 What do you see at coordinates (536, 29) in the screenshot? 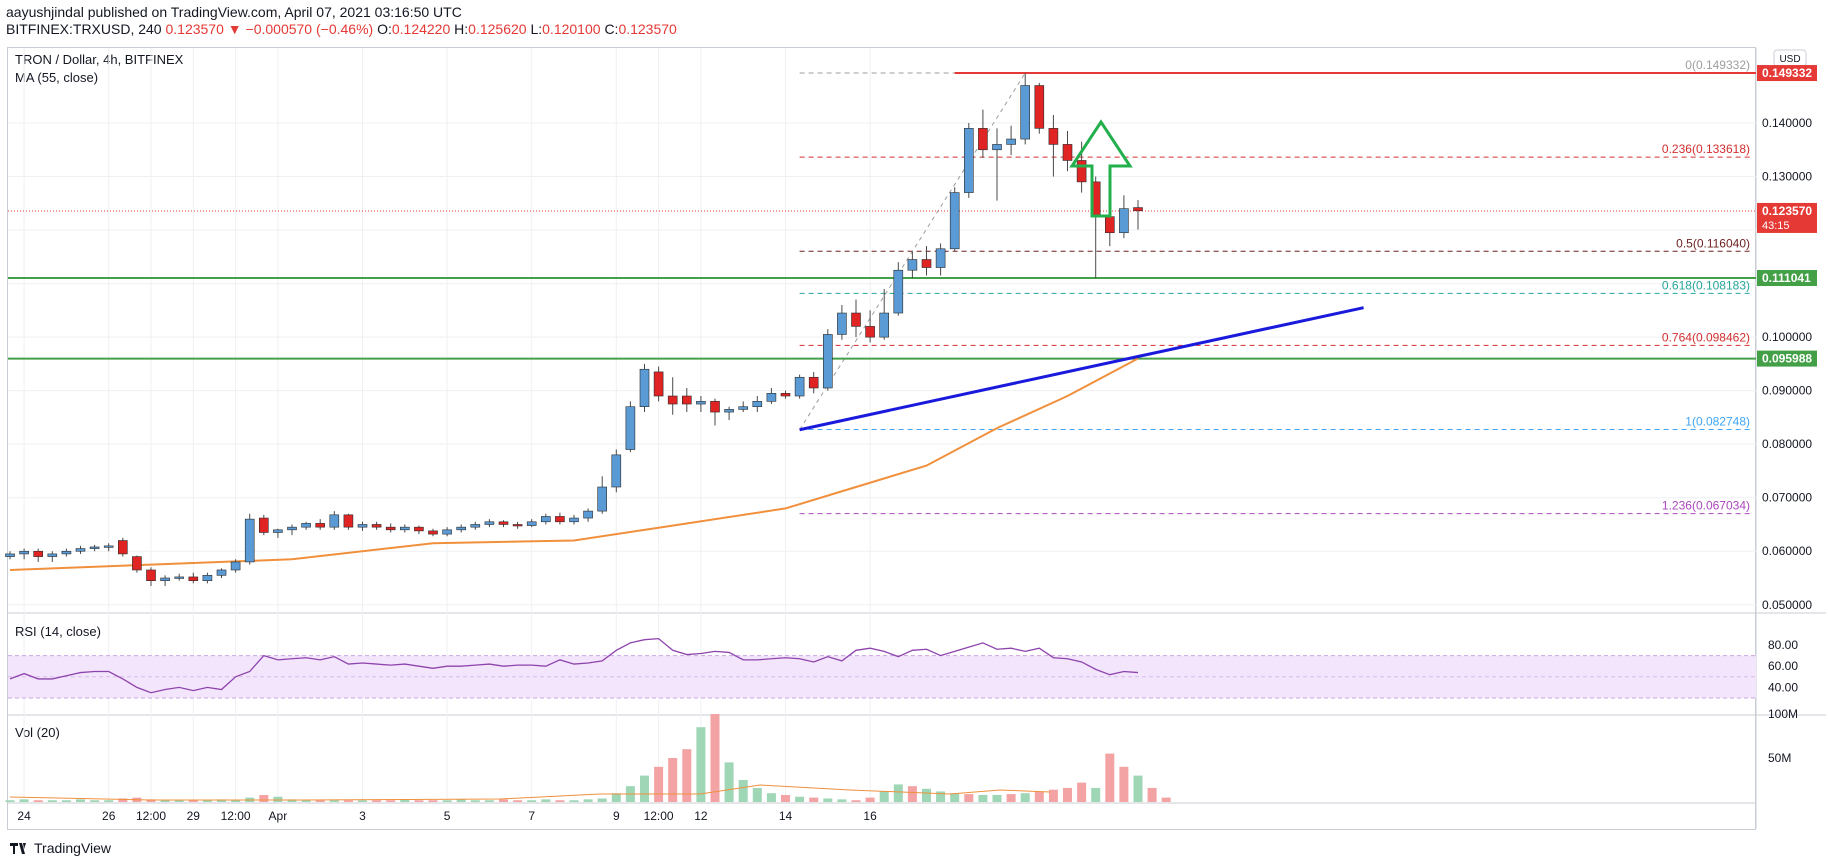
I see `l-label: L:` at bounding box center [536, 29].